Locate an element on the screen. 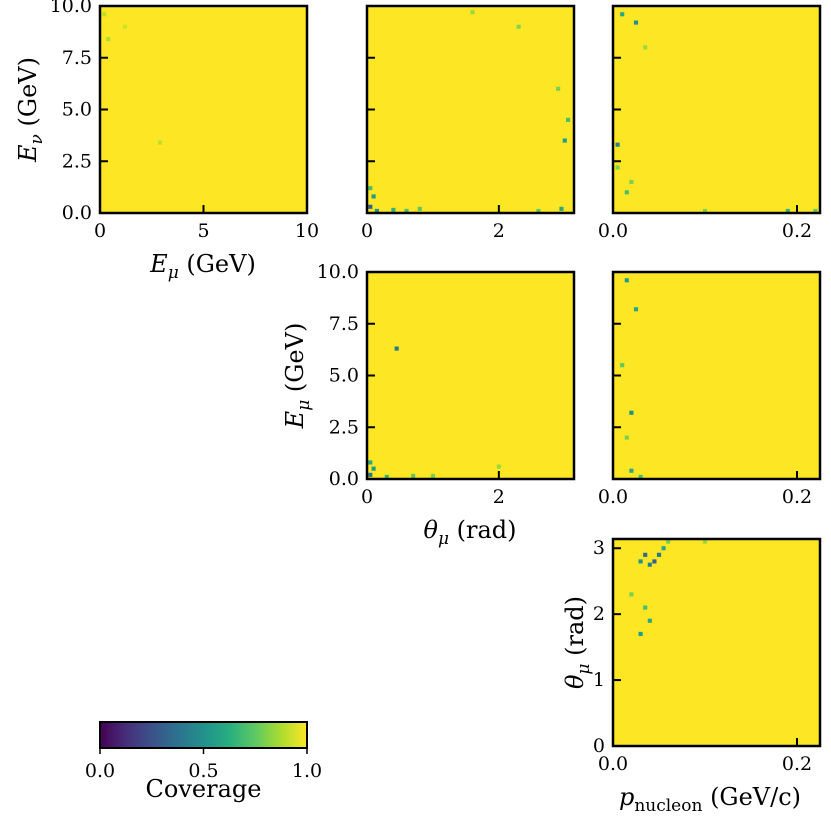 Image resolution: width=831 pixels, height=831 pixels. panel-frame is located at coordinates (716, 642).